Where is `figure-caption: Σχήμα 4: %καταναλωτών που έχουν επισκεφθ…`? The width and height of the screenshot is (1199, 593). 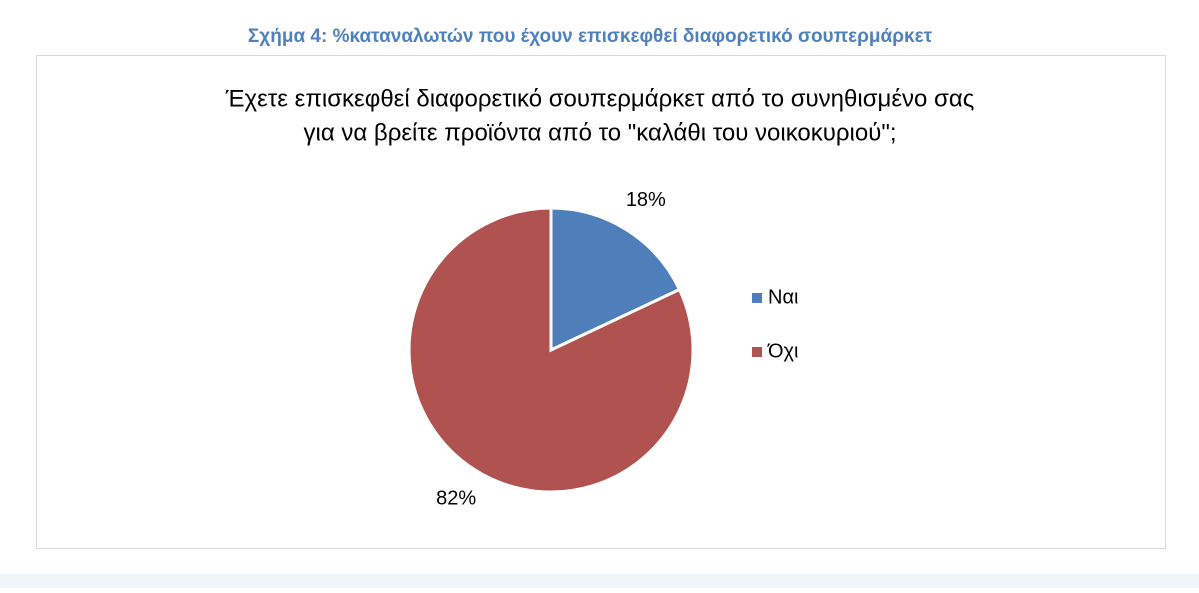
figure-caption: Σχήμα 4: %καταναλωτών που έχουν επισκεφθ… is located at coordinates (590, 36).